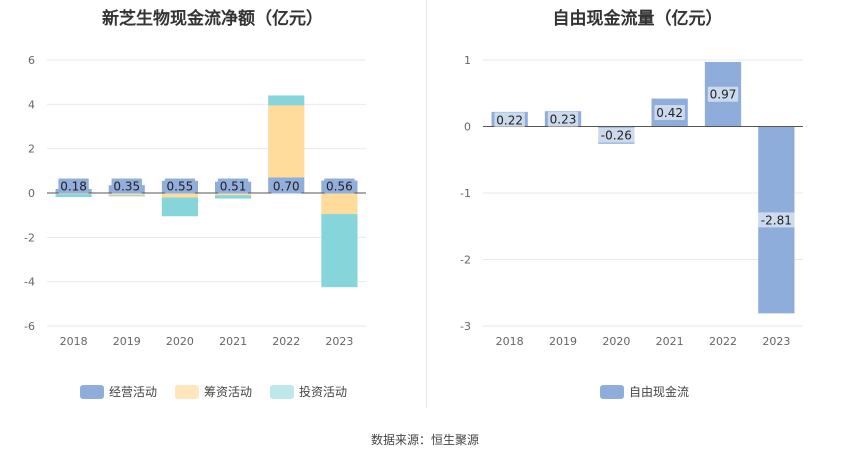 Image resolution: width=850 pixels, height=459 pixels. Describe the element at coordinates (659, 392) in the screenshot. I see `legend-label: 自由现金流` at that location.